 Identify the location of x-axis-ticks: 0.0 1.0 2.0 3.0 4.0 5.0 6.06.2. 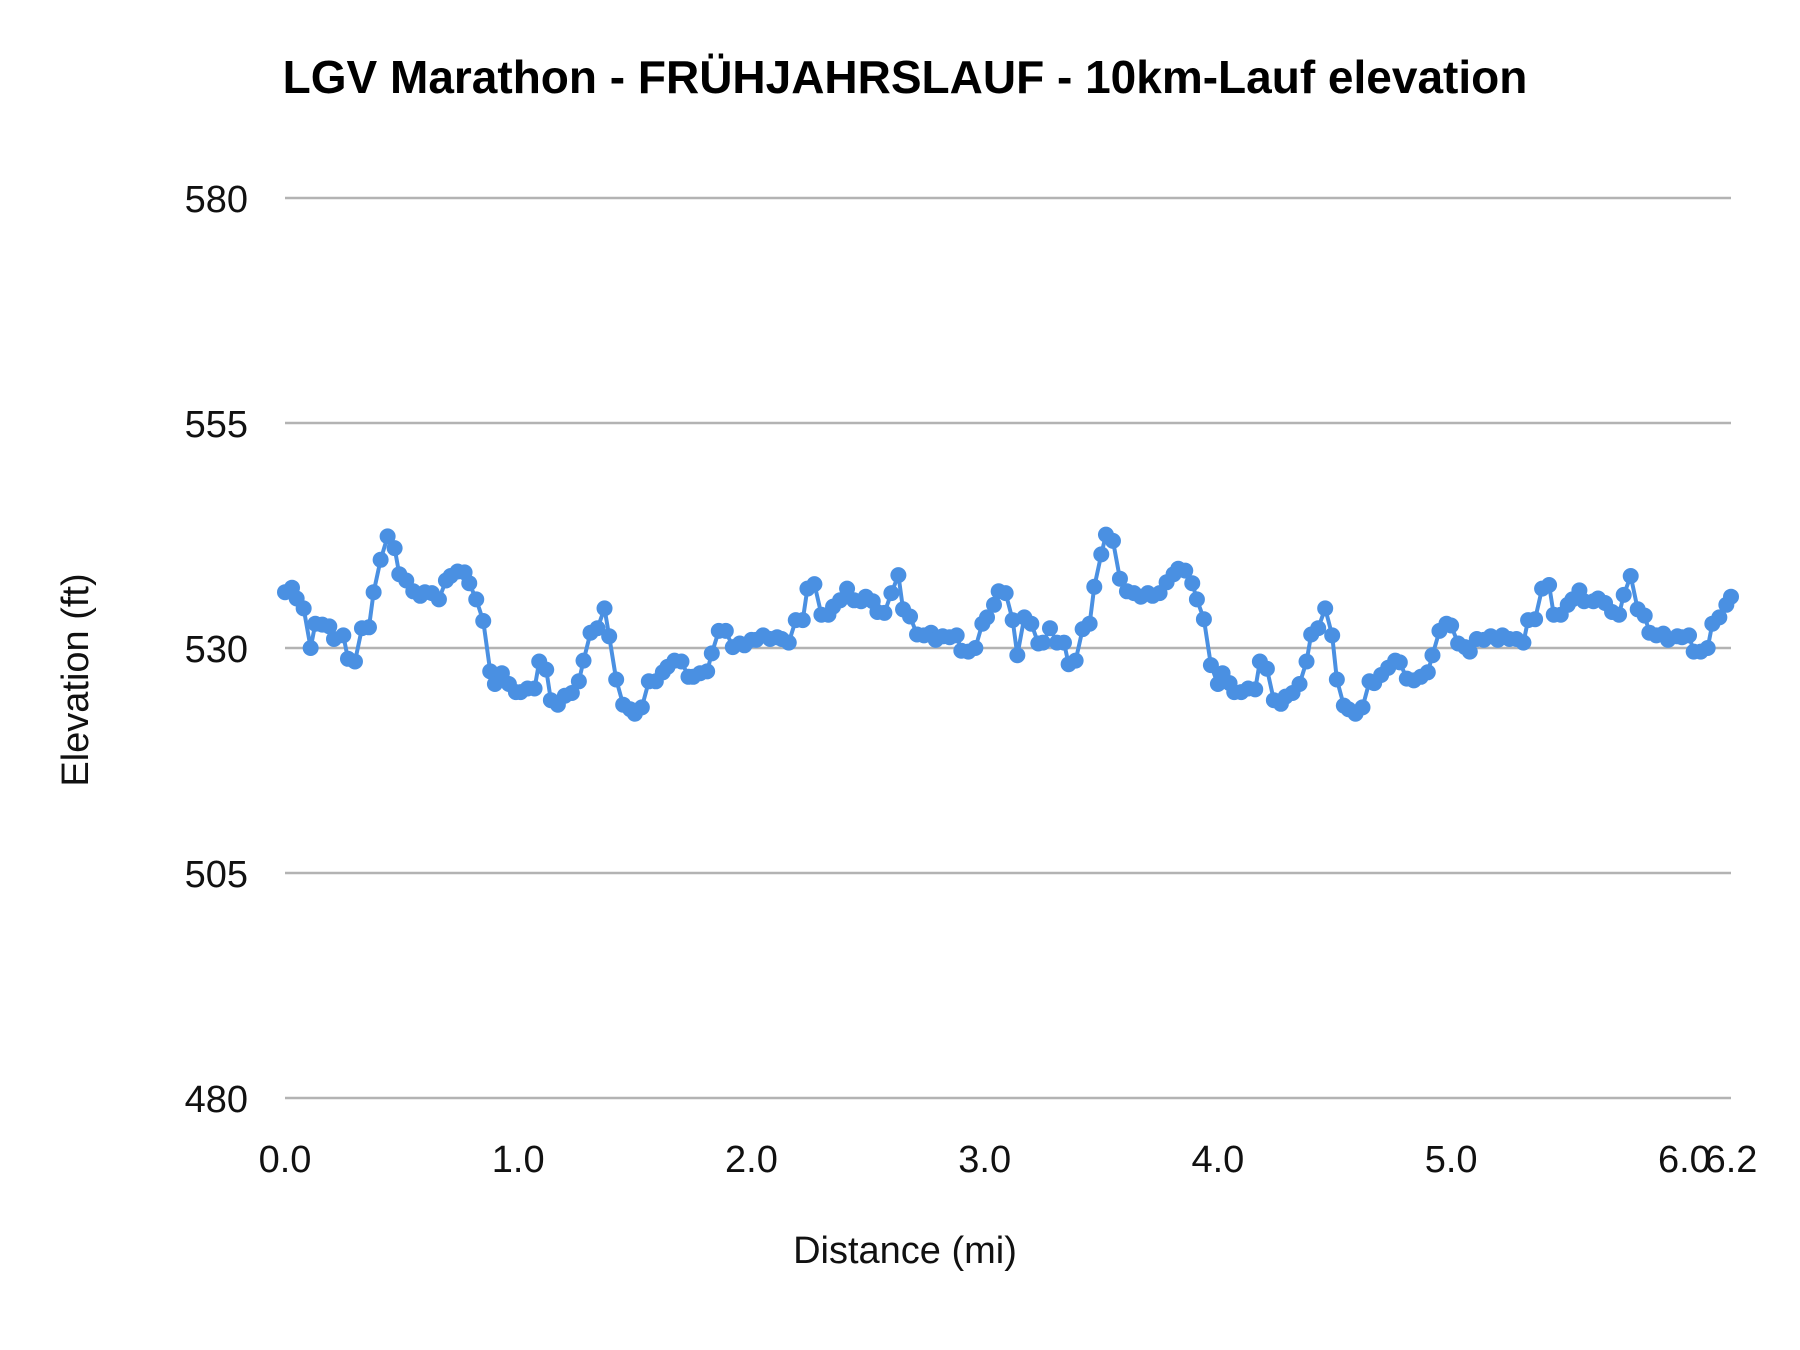
(1008, 1160).